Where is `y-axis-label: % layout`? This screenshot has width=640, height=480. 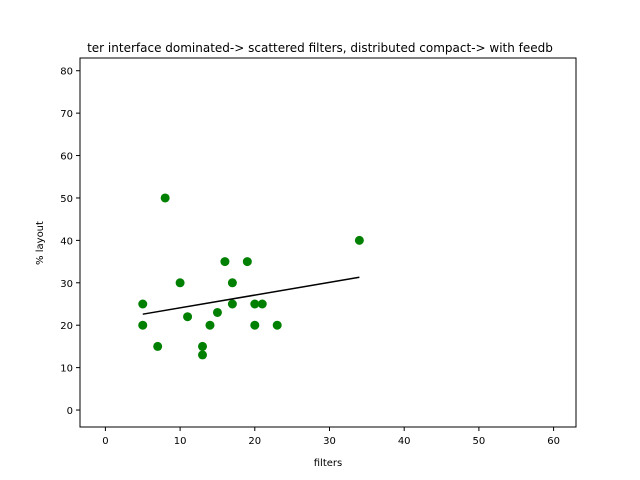
y-axis-label: % layout is located at coordinates (40, 243).